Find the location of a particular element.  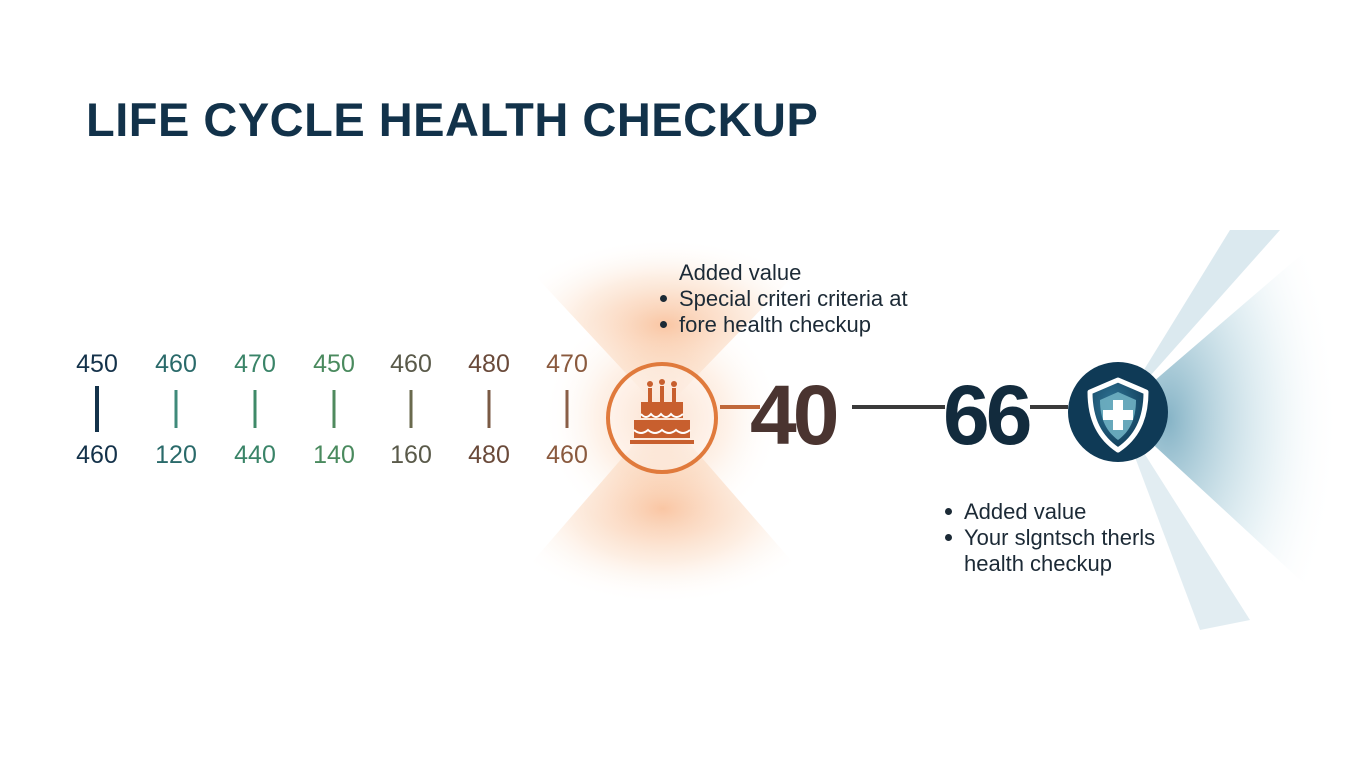

shield-note-text: Your slgntsch therls is located at coordinates (1060, 537).